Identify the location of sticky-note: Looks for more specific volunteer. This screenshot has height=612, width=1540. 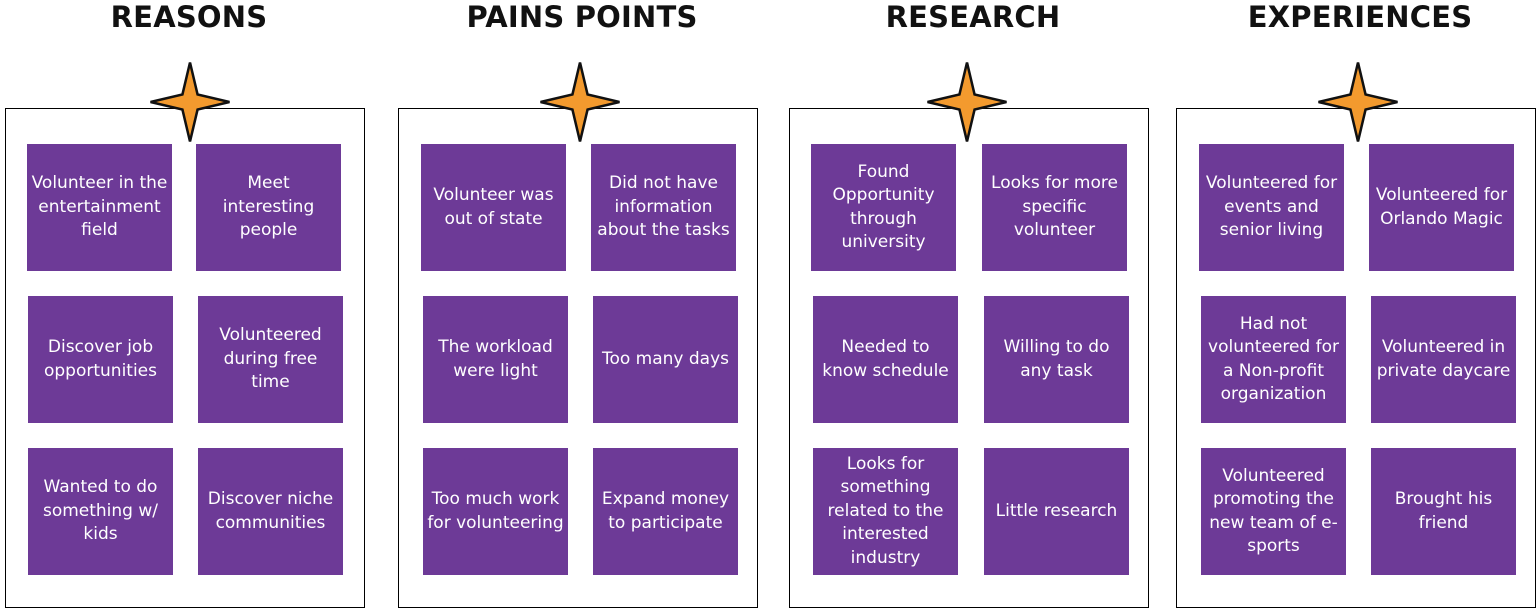
(1054, 207).